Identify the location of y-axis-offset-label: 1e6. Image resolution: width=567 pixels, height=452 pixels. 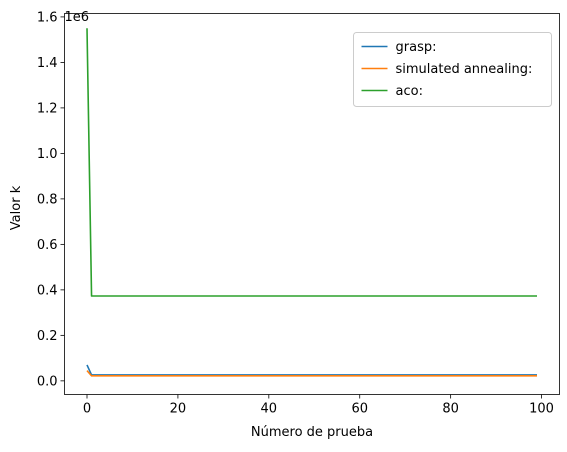
(77, 17).